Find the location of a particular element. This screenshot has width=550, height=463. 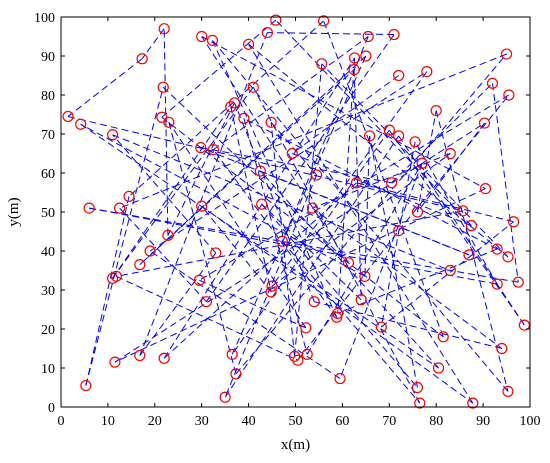

y-tick-label: 60 is located at coordinates (48, 174).